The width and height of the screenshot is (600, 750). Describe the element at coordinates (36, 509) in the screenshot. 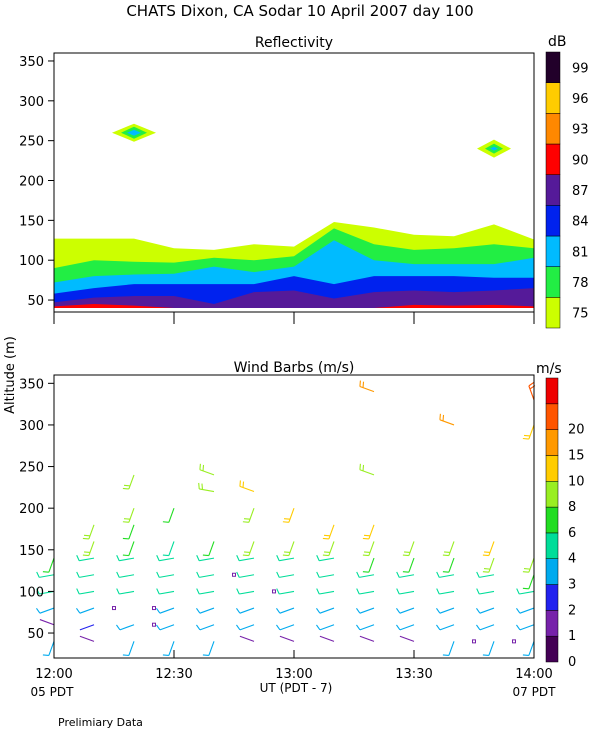

I see `wind-y-axis: 50 100 150 200 250 300 350` at that location.